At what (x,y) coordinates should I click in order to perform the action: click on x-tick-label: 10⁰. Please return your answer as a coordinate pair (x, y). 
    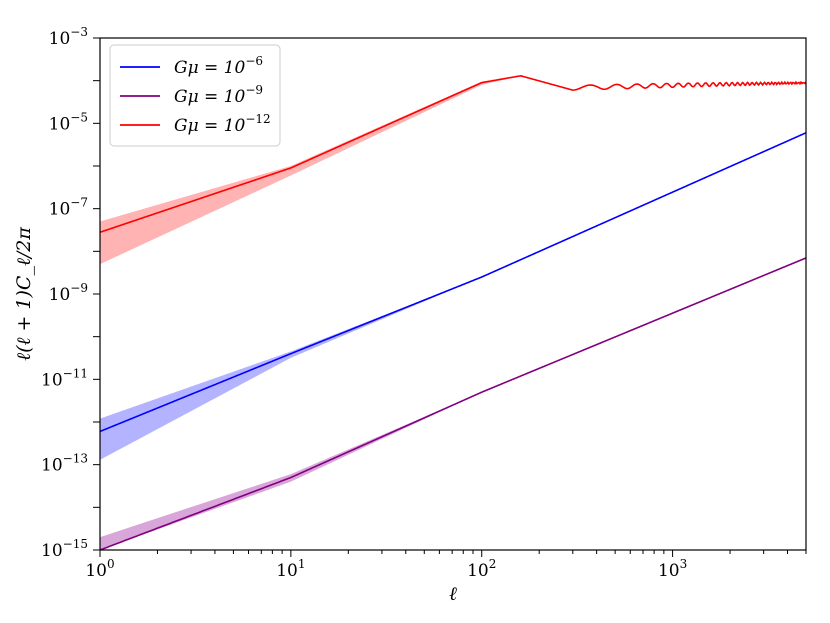
    Looking at the image, I should click on (99, 569).